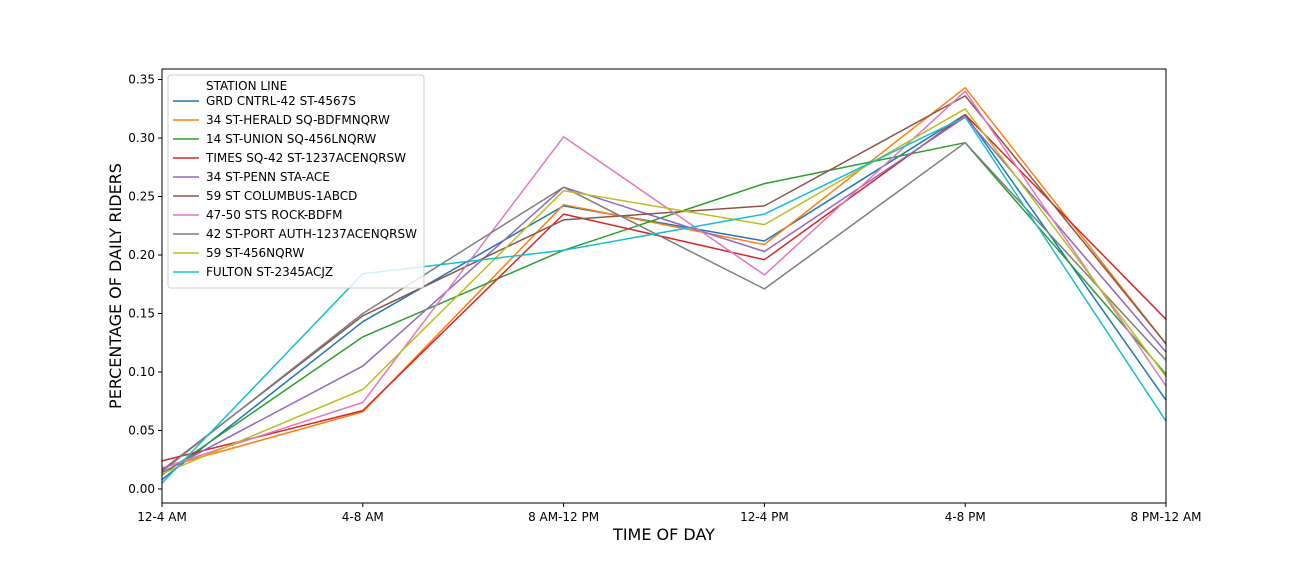 The height and width of the screenshot is (576, 1296). What do you see at coordinates (162, 517) in the screenshot?
I see `x-tick-label: 12-4 AM` at bounding box center [162, 517].